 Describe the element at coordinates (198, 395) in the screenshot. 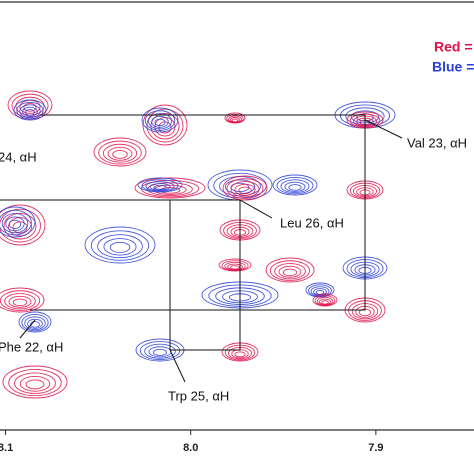

I see `annotation: Trp 25, αH` at that location.